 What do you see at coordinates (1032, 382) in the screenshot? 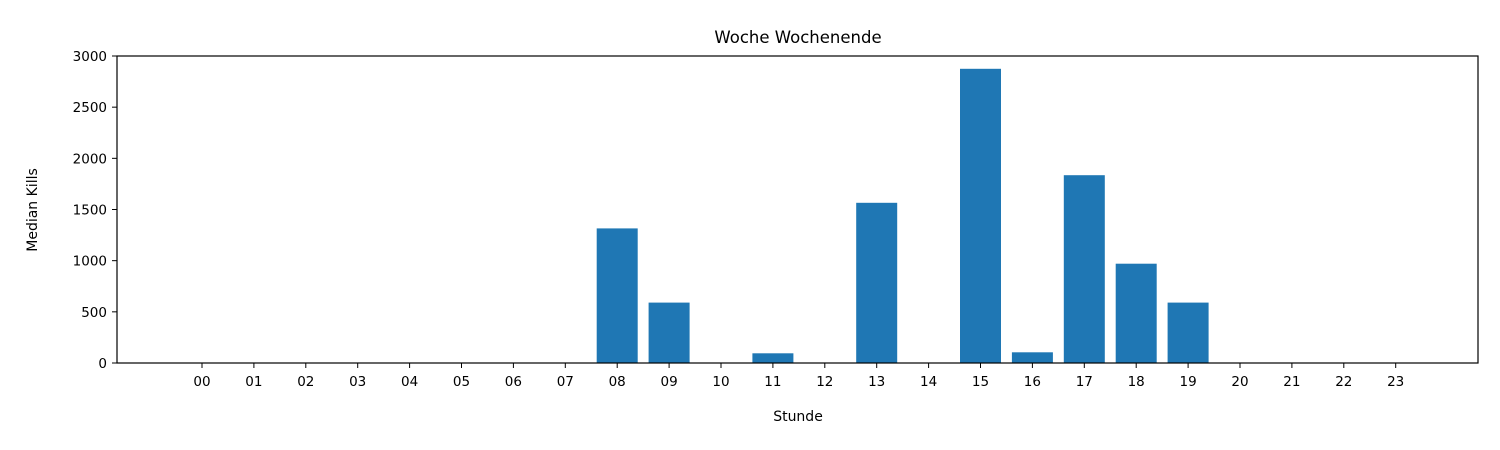
I see `x-tick-label: 16` at bounding box center [1032, 382].